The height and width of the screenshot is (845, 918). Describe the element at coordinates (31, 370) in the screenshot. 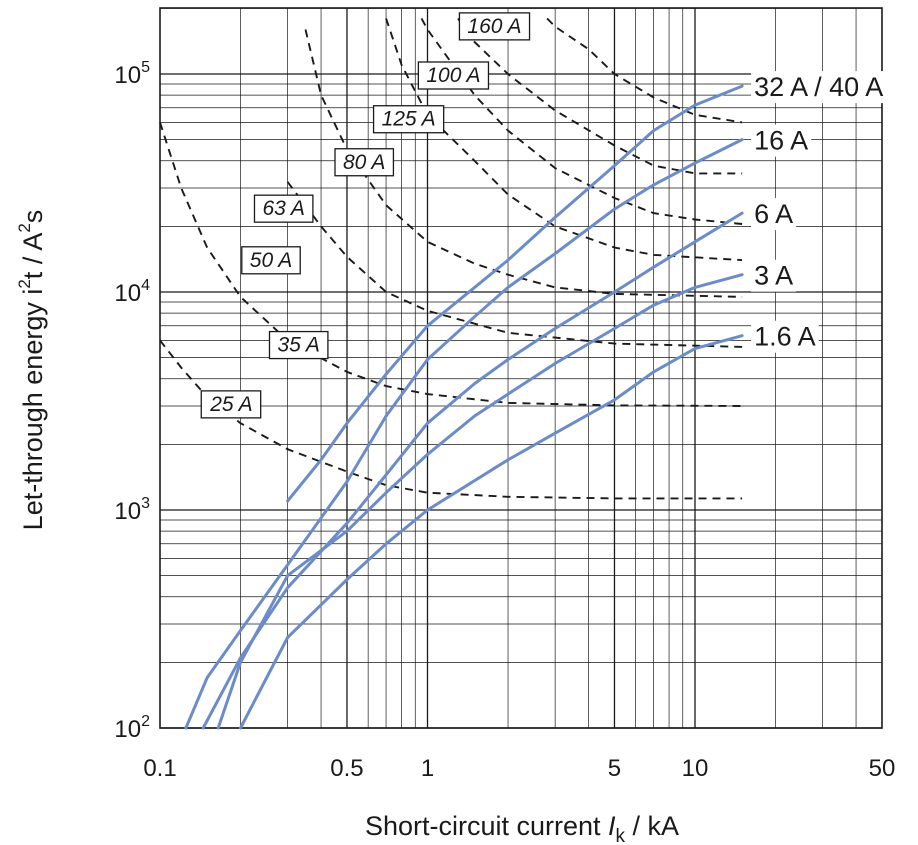

I see `y-axis-label: Let-through energy i2t / A2s` at that location.